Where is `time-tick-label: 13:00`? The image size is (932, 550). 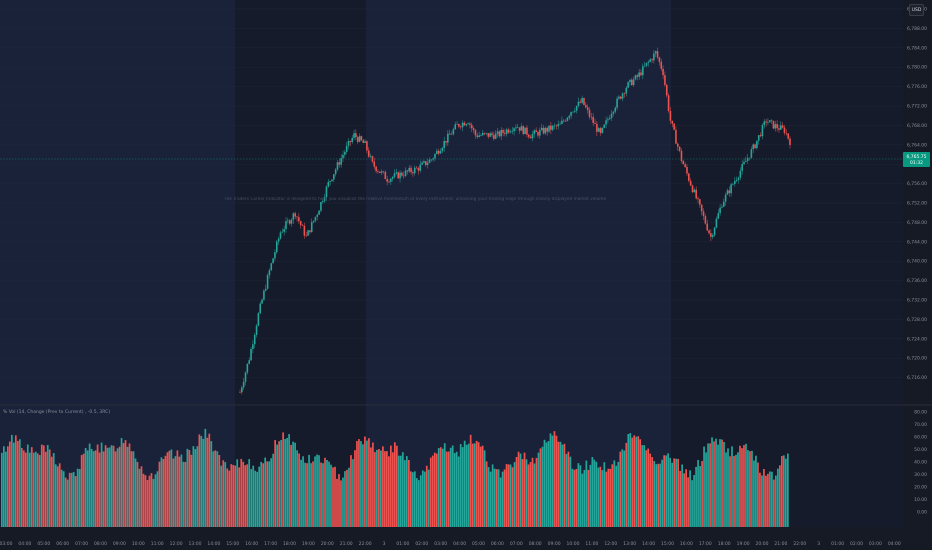 time-tick-label: 13:00 is located at coordinates (629, 544).